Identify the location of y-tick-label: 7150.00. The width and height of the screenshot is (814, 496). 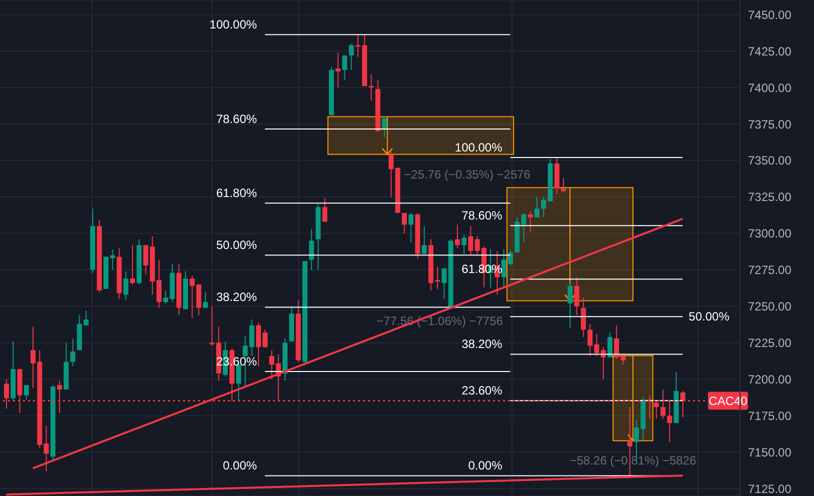
(770, 452).